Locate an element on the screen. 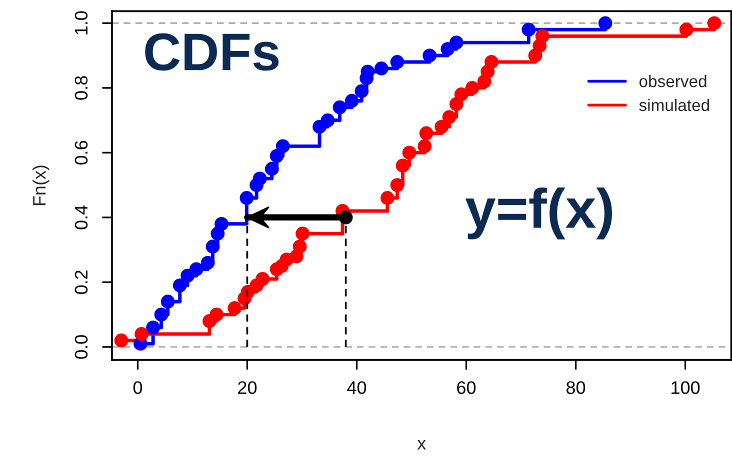 Image resolution: width=732 pixels, height=465 pixels. x-tick-label: 100 is located at coordinates (686, 387).